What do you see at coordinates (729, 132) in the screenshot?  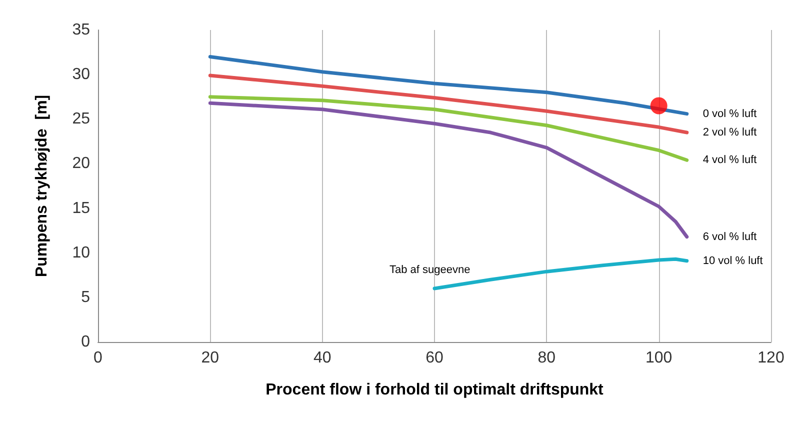 I see `series-label: 2 vol % luft` at bounding box center [729, 132].